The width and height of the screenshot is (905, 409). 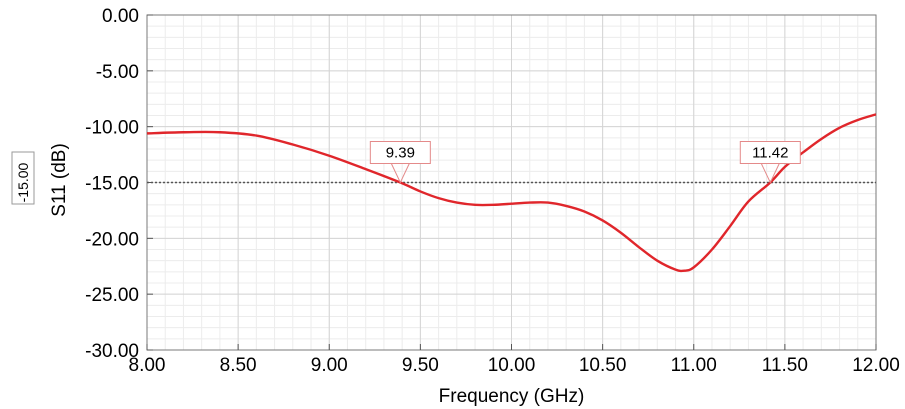 What do you see at coordinates (23, 182) in the screenshot?
I see `reference-label-text: -15.00` at bounding box center [23, 182].